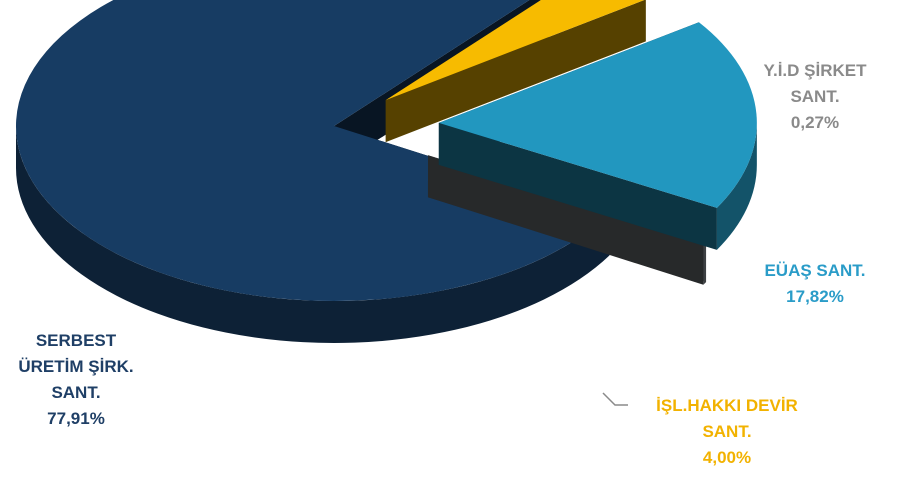 This screenshot has width=906, height=489. What do you see at coordinates (615, 399) in the screenshot?
I see `leader-line-islhakki` at bounding box center [615, 399].